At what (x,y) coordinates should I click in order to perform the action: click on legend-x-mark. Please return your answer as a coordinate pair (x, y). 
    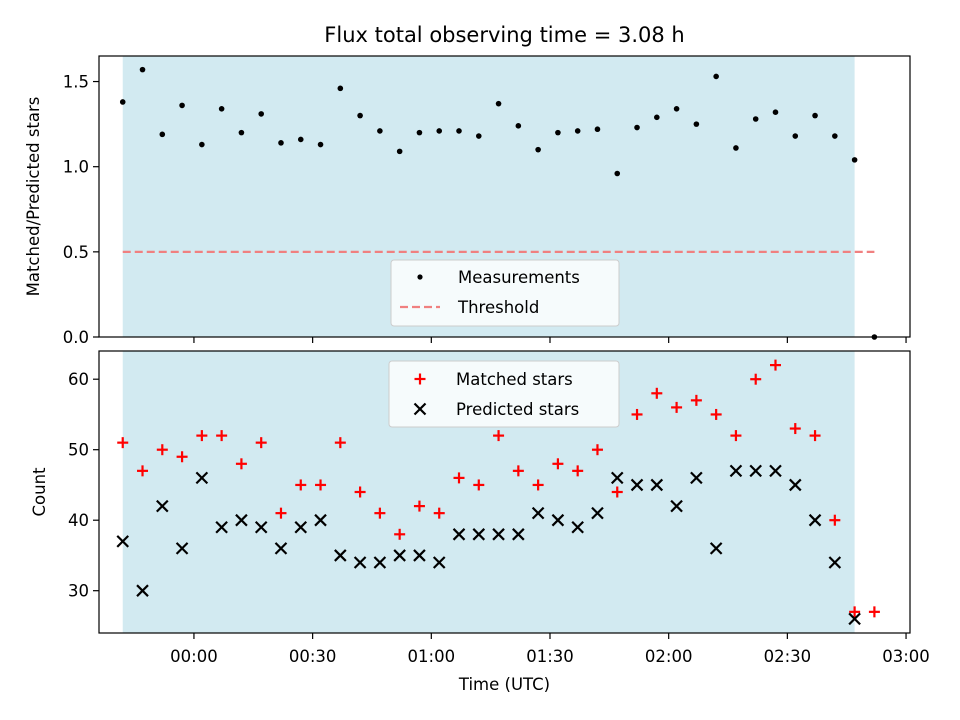
    Looking at the image, I should click on (420, 409).